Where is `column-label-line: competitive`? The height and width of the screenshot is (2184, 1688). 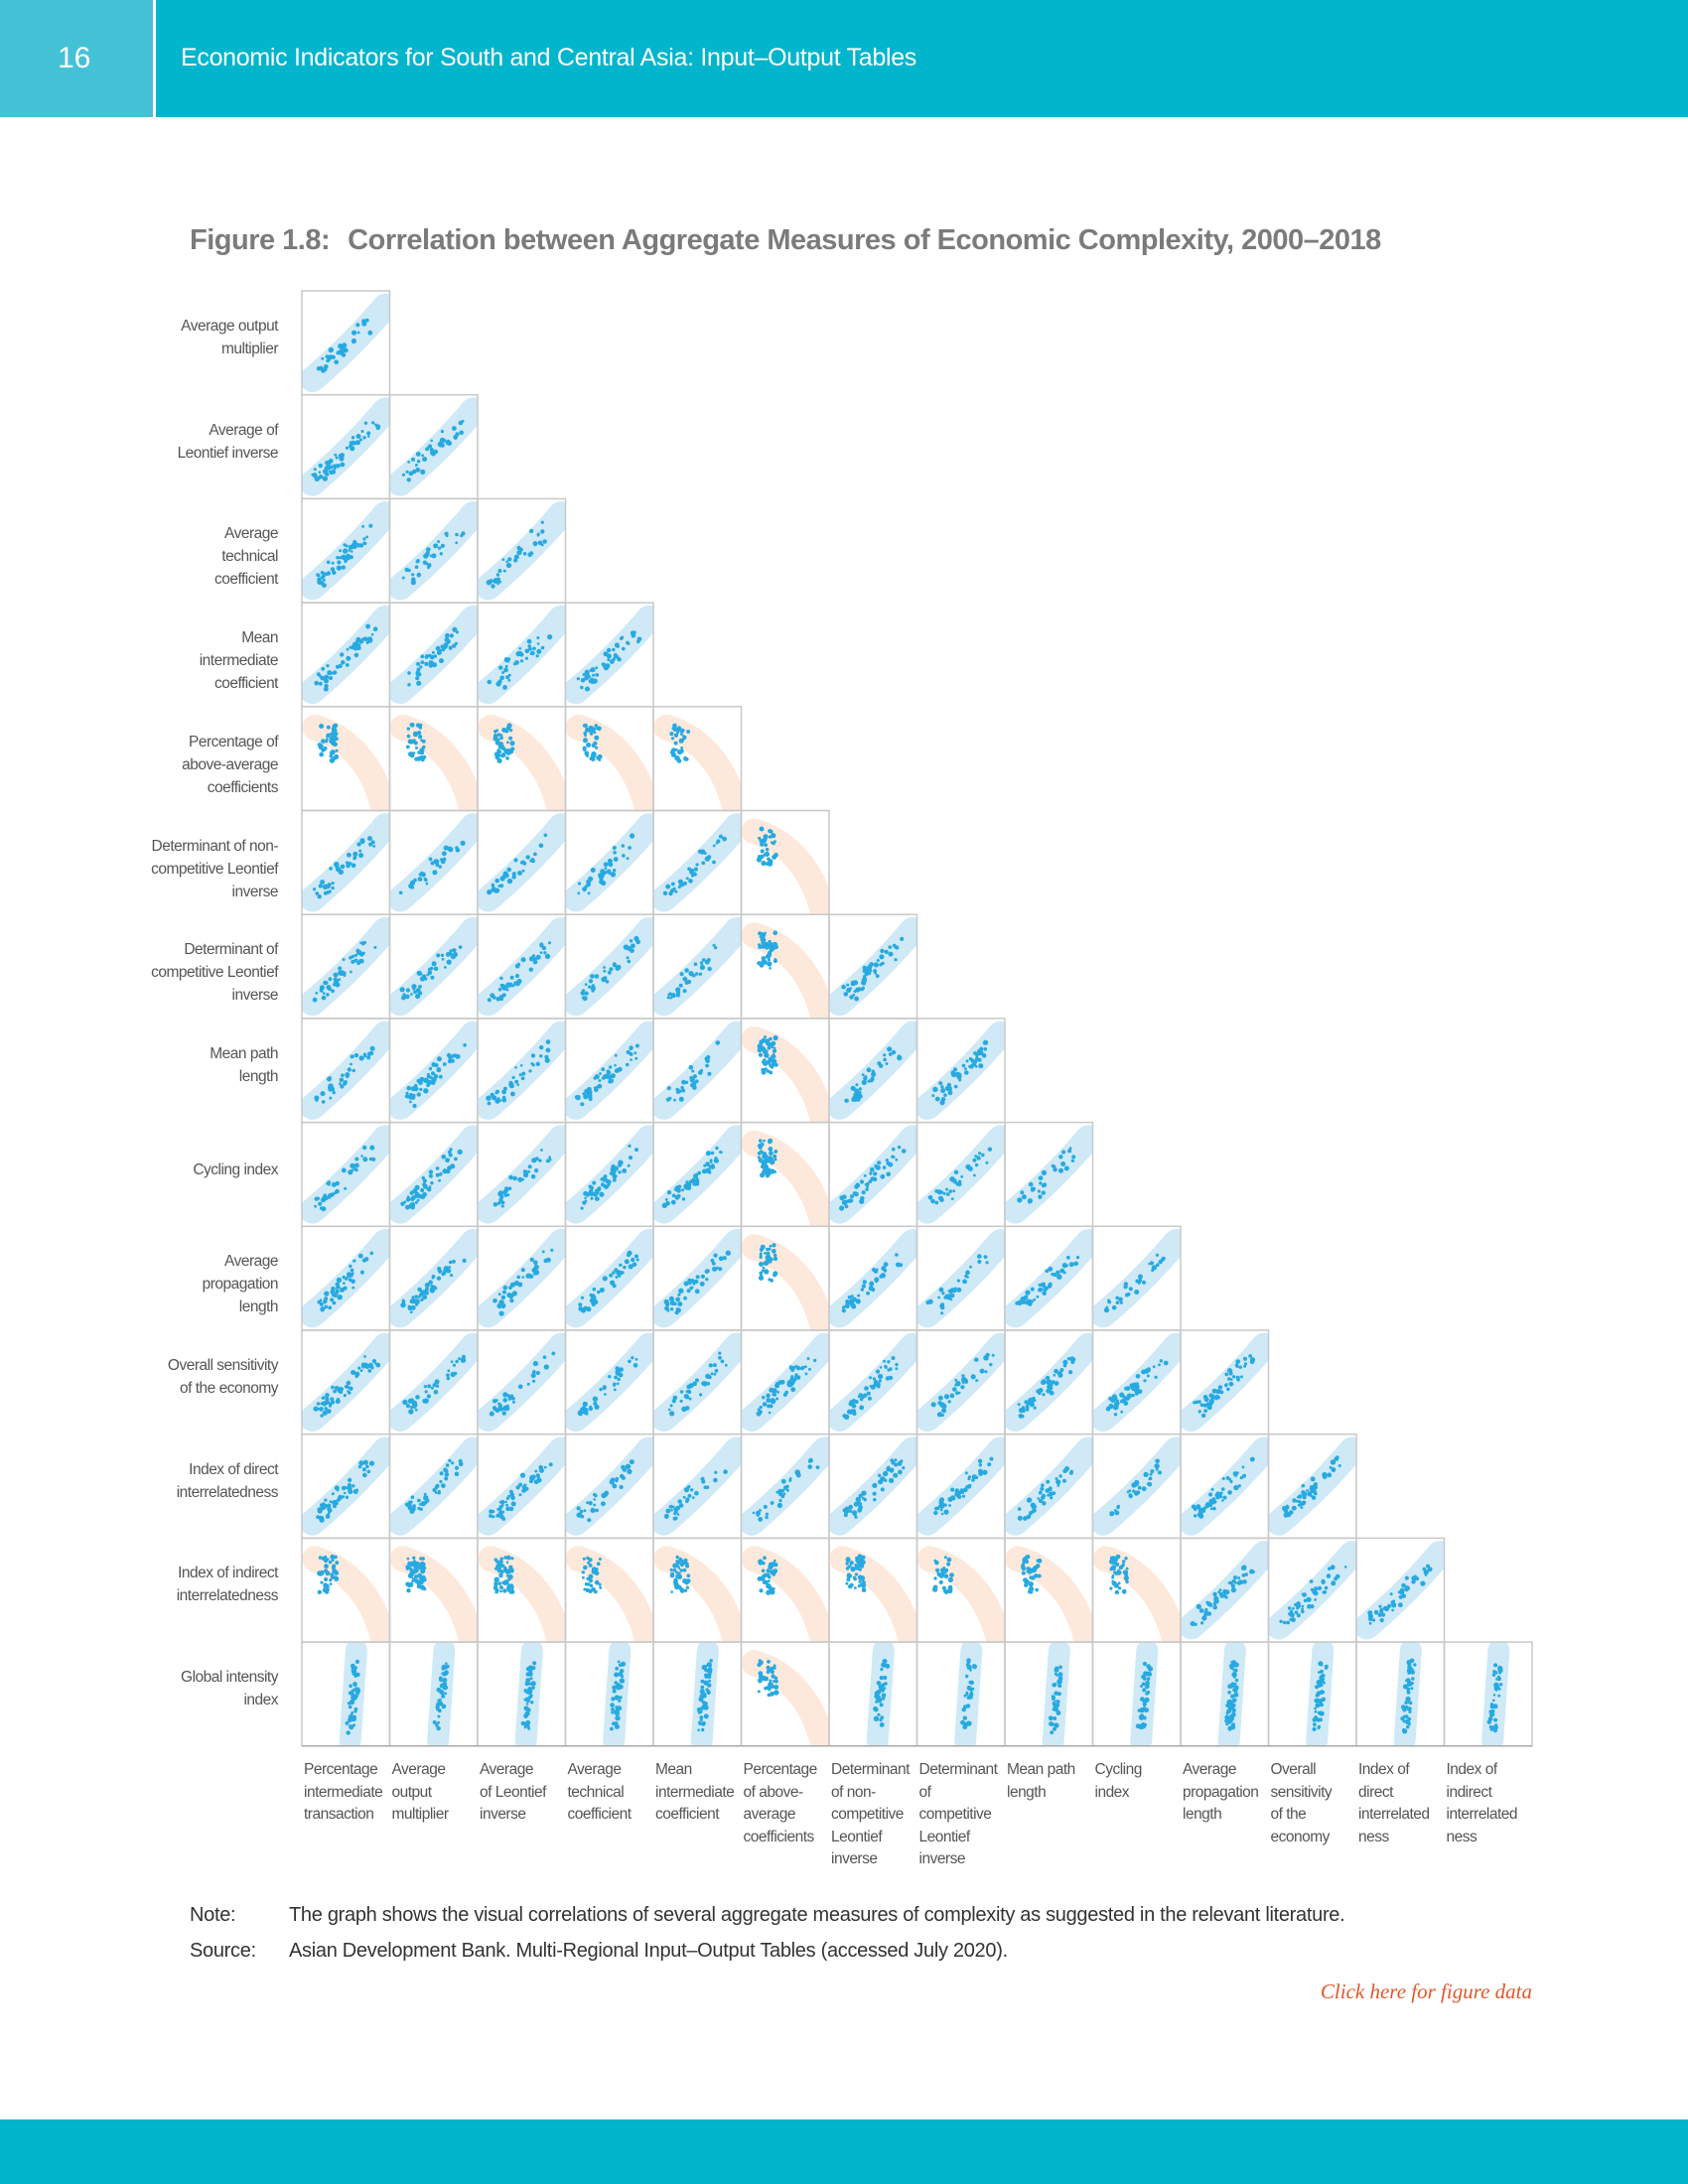 column-label-line: competitive is located at coordinates (867, 1814).